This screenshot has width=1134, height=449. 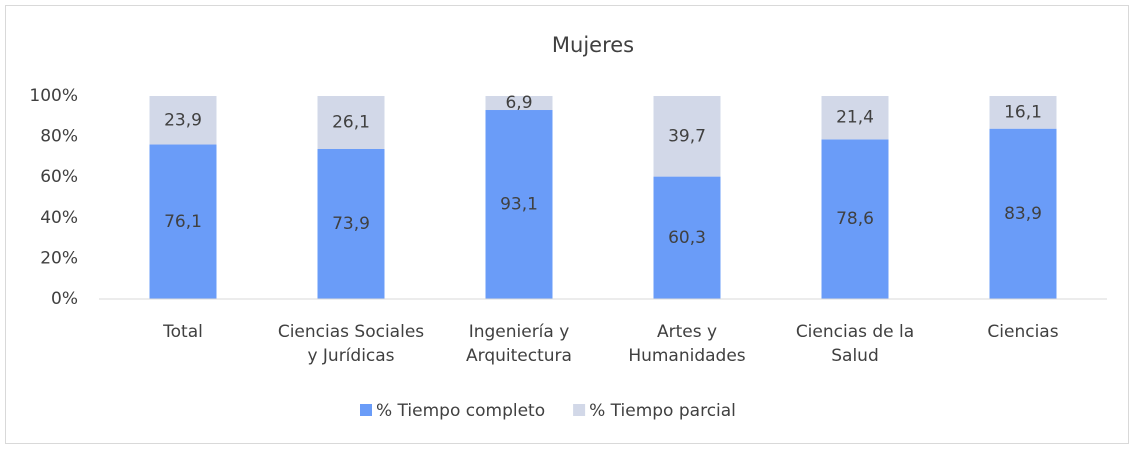 I want to click on x-tick-label: Artes y Humanidades, so click(x=687, y=344).